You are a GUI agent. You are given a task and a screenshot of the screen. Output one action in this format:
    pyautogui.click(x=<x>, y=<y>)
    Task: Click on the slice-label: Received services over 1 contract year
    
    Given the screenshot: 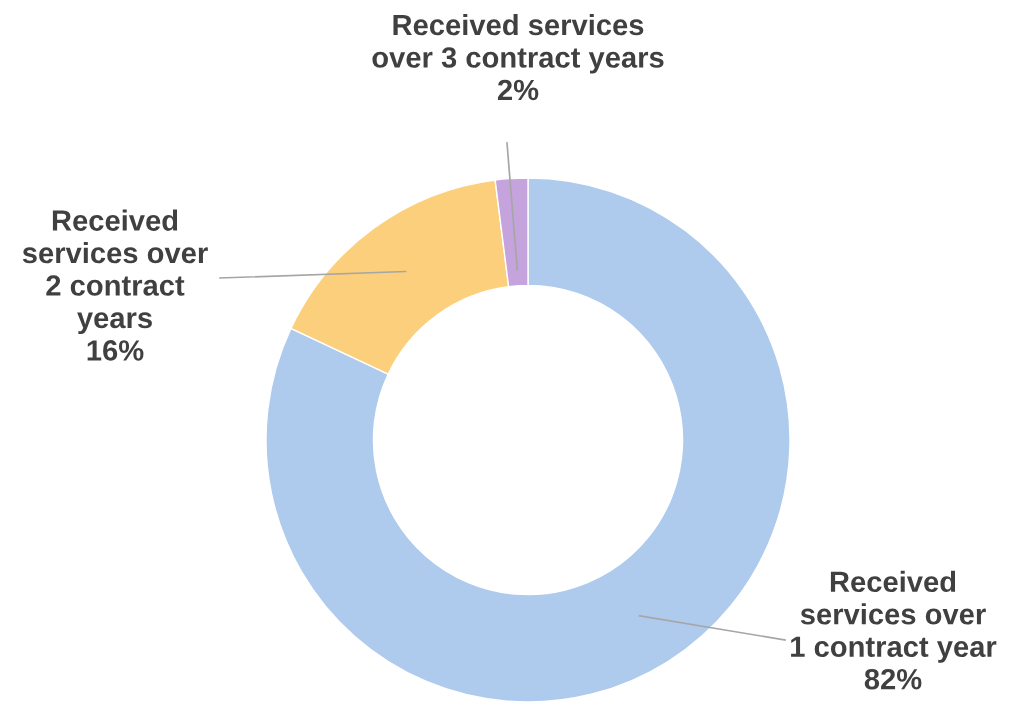 What is the action you would take?
    pyautogui.click(x=894, y=616)
    